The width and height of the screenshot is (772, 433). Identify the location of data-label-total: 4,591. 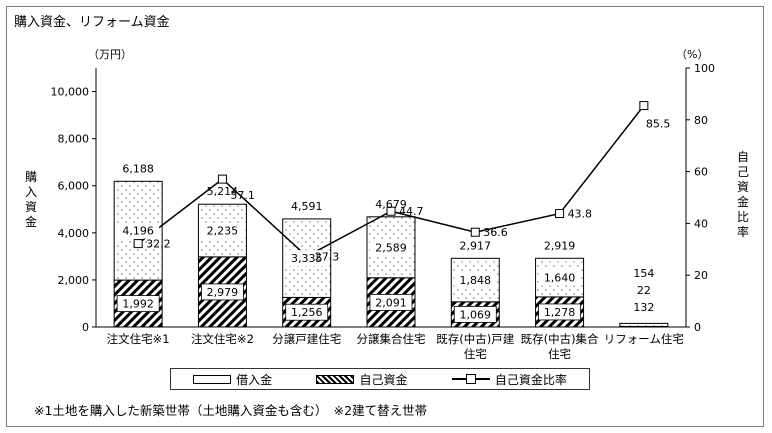
(307, 206).